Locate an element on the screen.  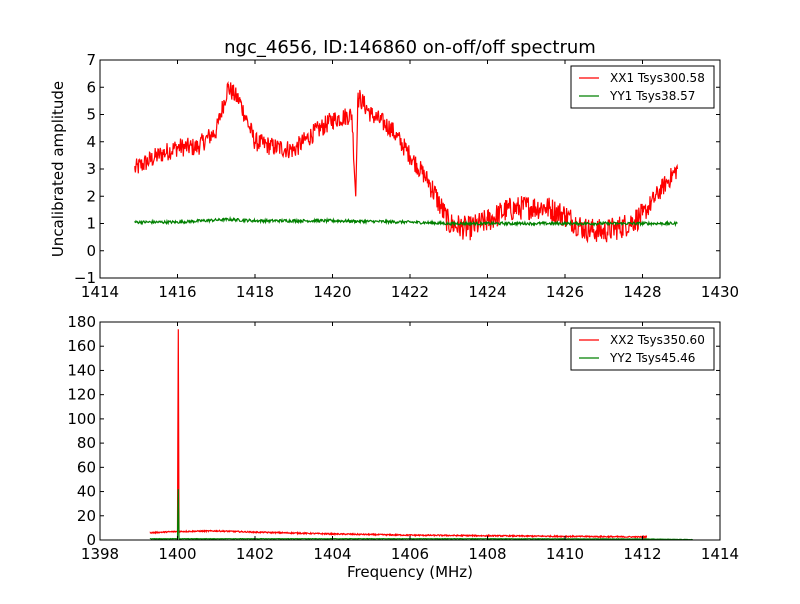
x-tick-label: 1412 is located at coordinates (642, 554).